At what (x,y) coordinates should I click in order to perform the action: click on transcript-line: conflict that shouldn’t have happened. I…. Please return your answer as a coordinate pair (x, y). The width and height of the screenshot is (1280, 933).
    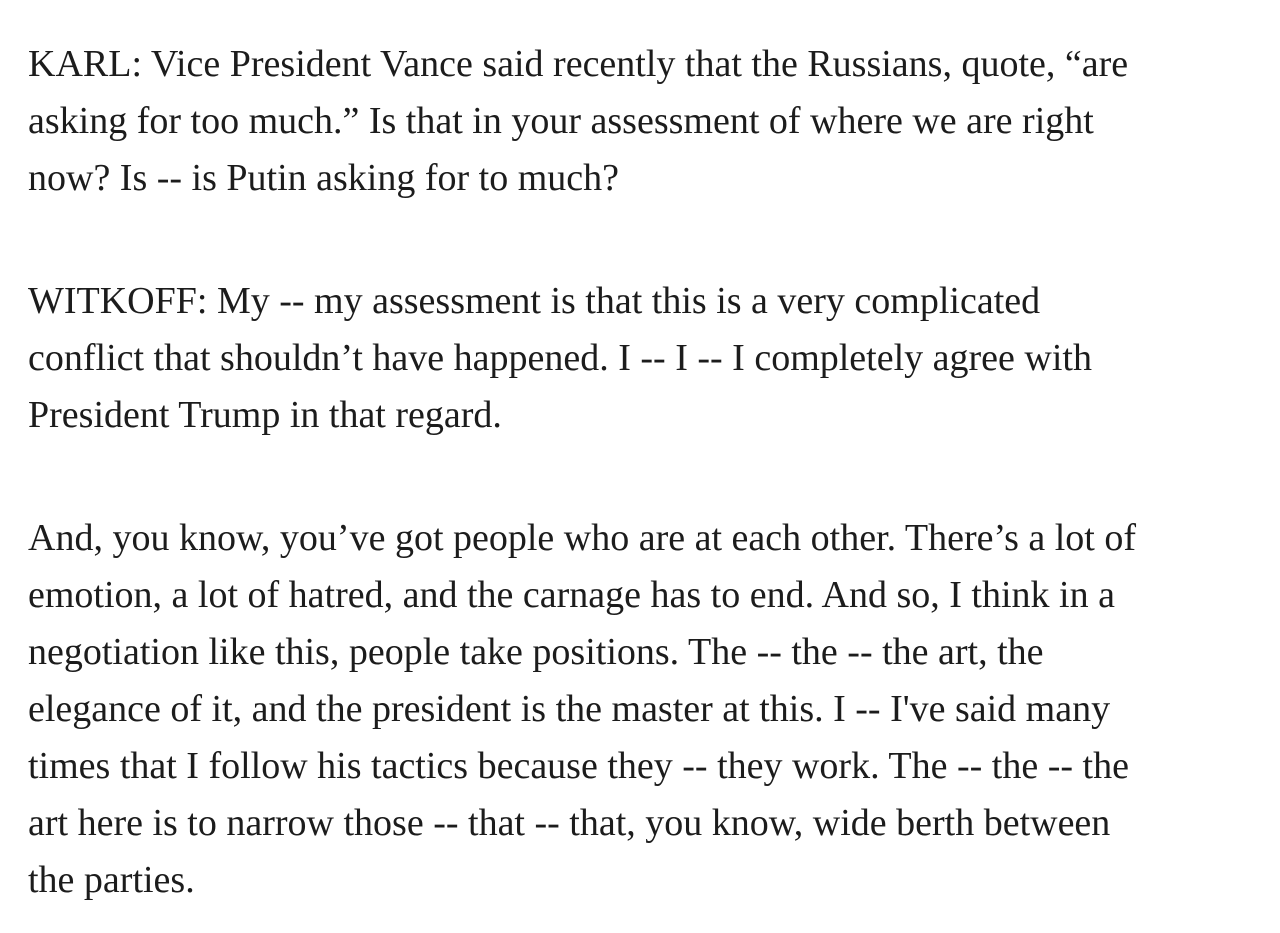
    Looking at the image, I should click on (560, 358).